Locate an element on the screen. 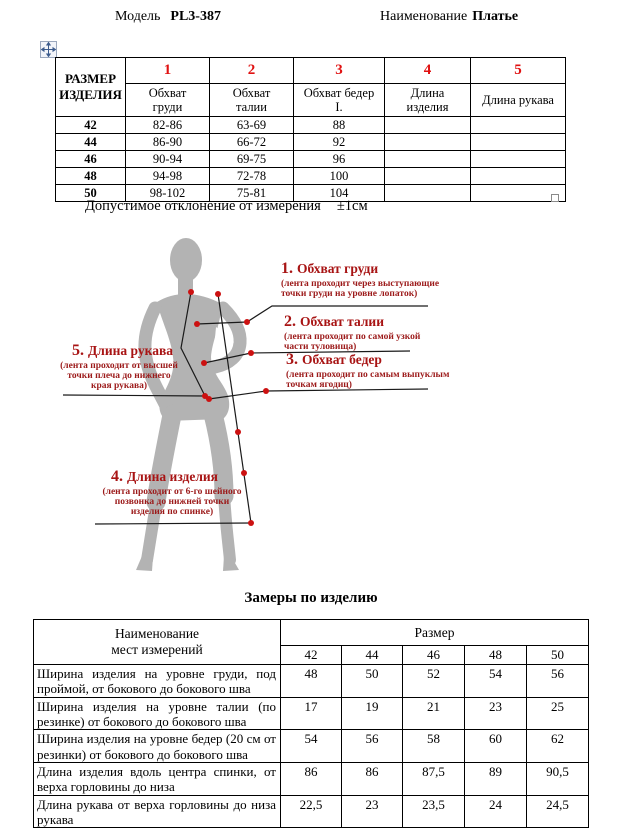 This screenshot has height=838, width=622. column-number: 3 is located at coordinates (339, 70).